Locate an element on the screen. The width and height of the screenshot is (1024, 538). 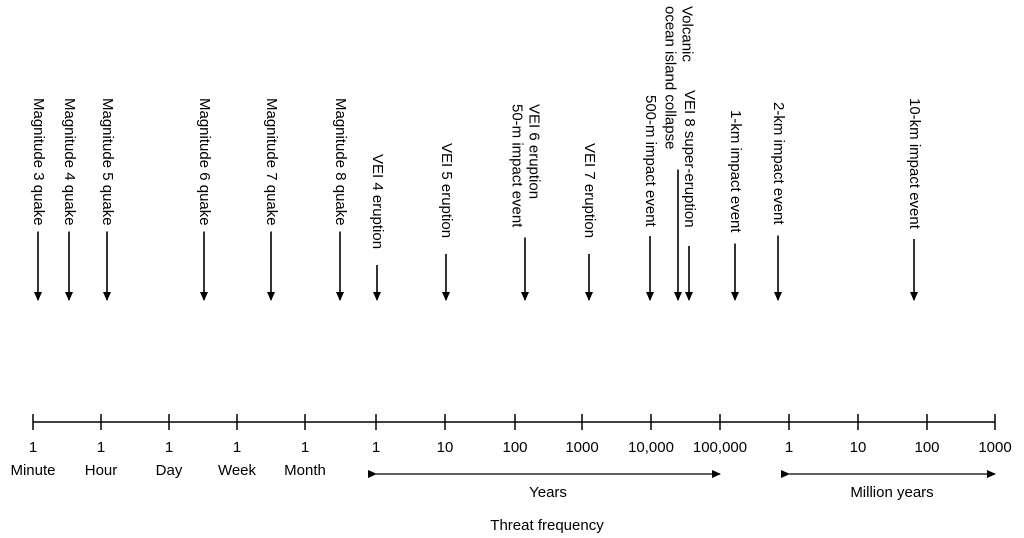
event-label-text: VEI 5 eruption is located at coordinates (446, 190).